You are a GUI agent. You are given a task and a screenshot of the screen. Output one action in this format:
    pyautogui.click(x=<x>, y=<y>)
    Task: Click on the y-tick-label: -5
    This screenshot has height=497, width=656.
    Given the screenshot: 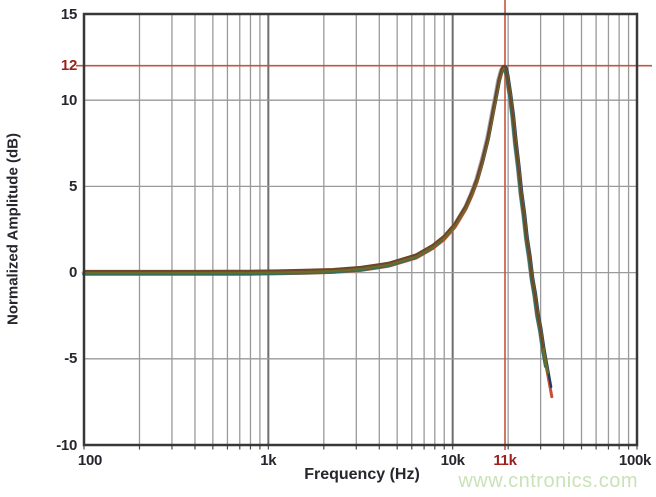 What is the action you would take?
    pyautogui.click(x=70, y=359)
    